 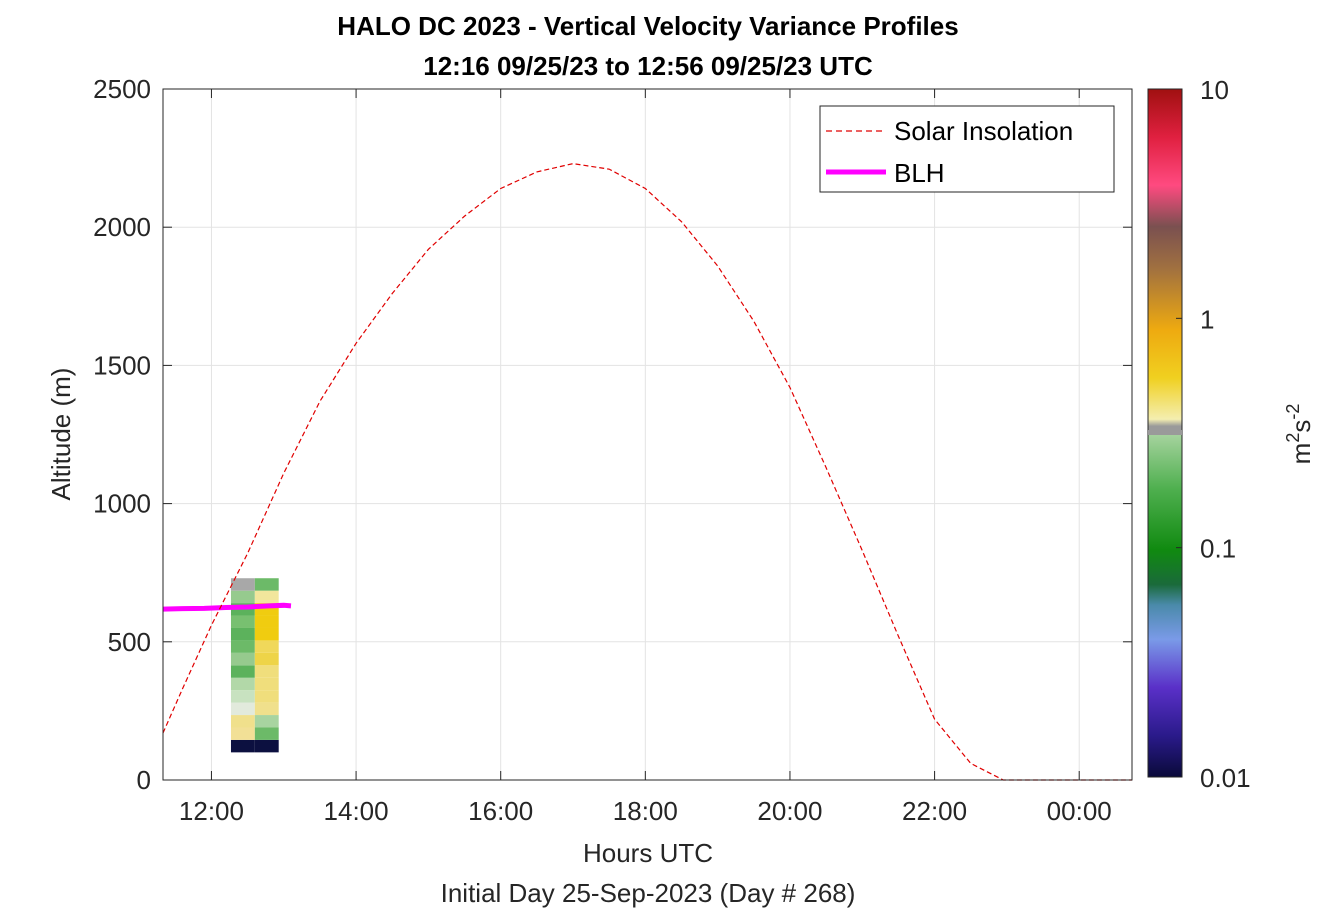 I want to click on y-tick-label: 1000, so click(x=122, y=504).